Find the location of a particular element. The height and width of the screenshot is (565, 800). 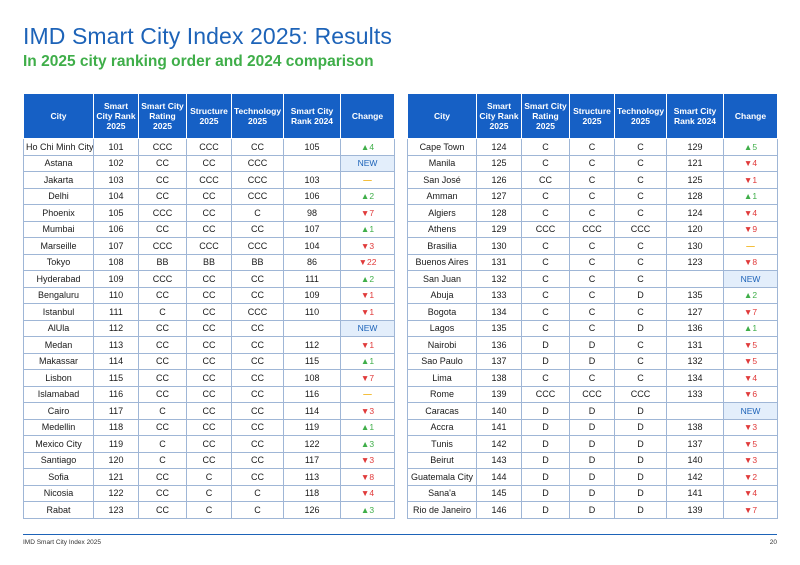

cell-rank-2025: 110 is located at coordinates (116, 295).